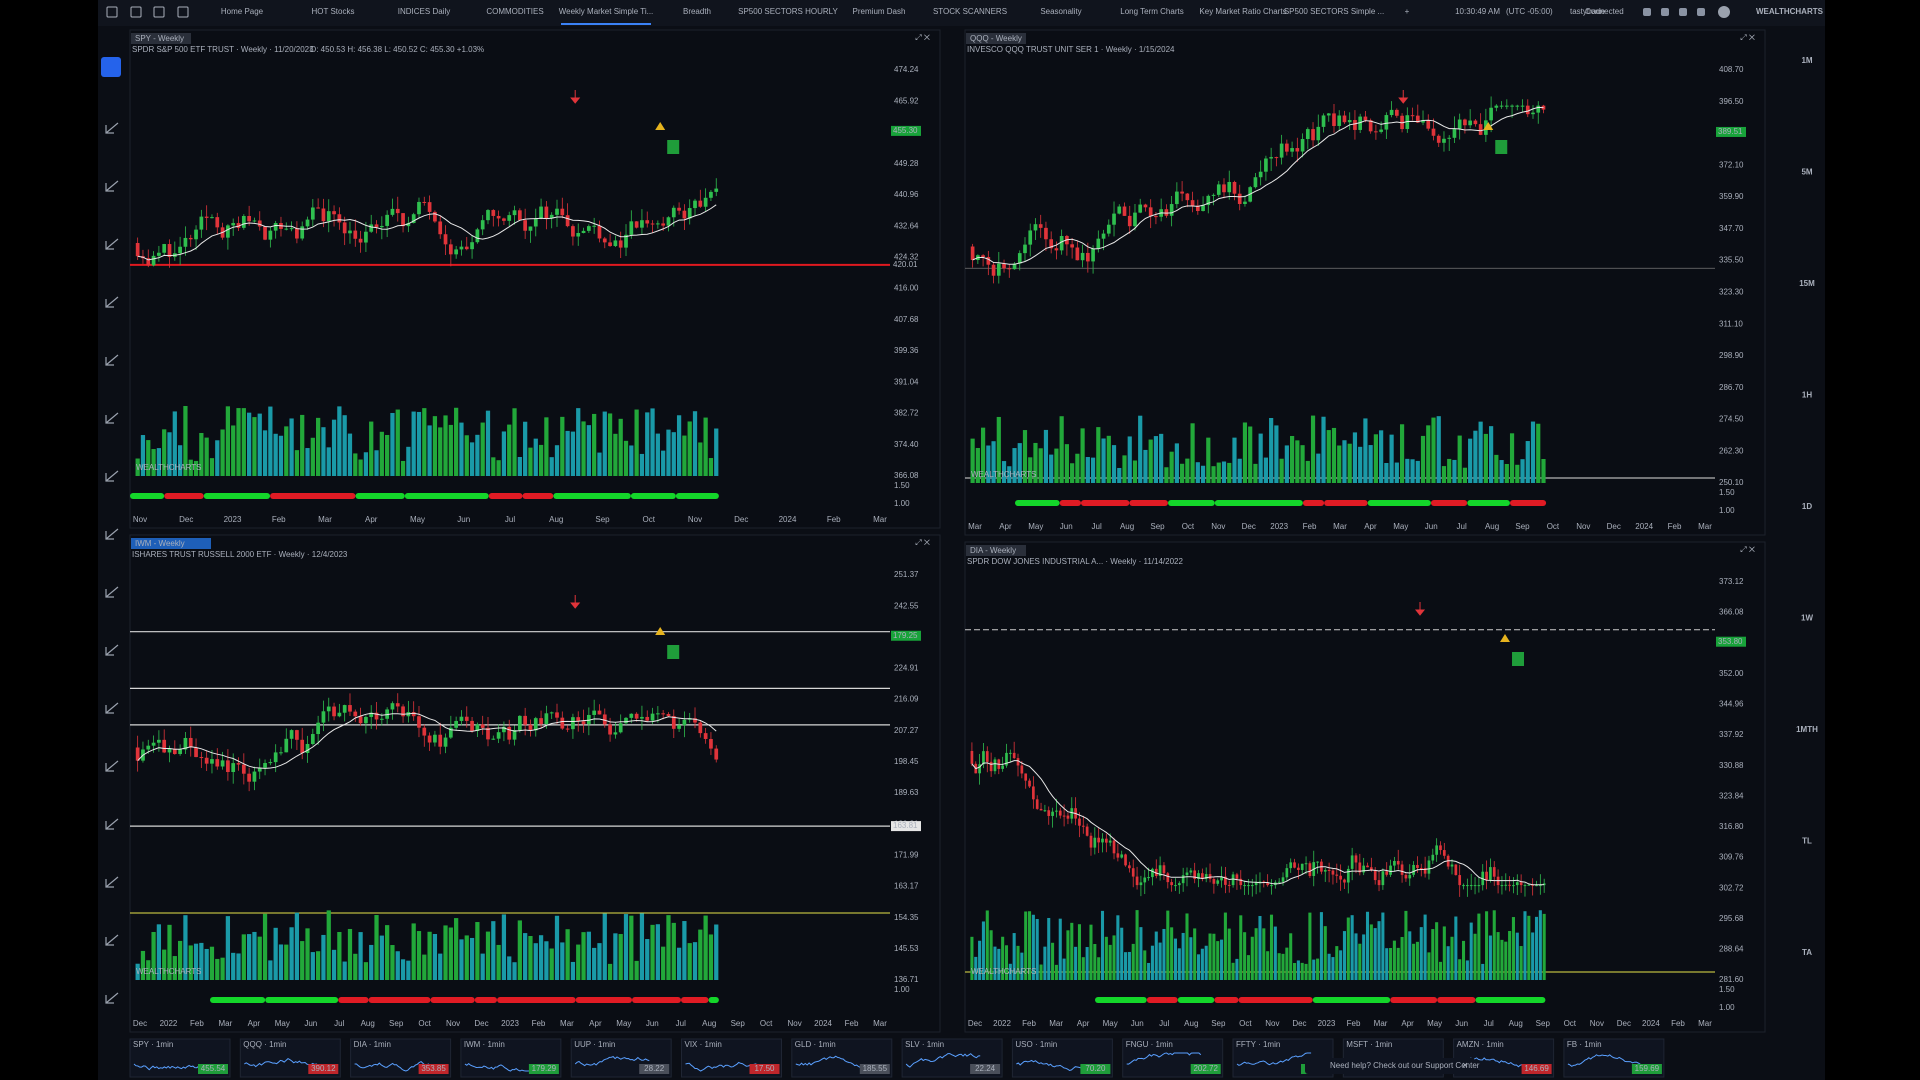 This screenshot has height=1080, width=1920. What do you see at coordinates (1675, 526) in the screenshot?
I see `date-label: Feb` at bounding box center [1675, 526].